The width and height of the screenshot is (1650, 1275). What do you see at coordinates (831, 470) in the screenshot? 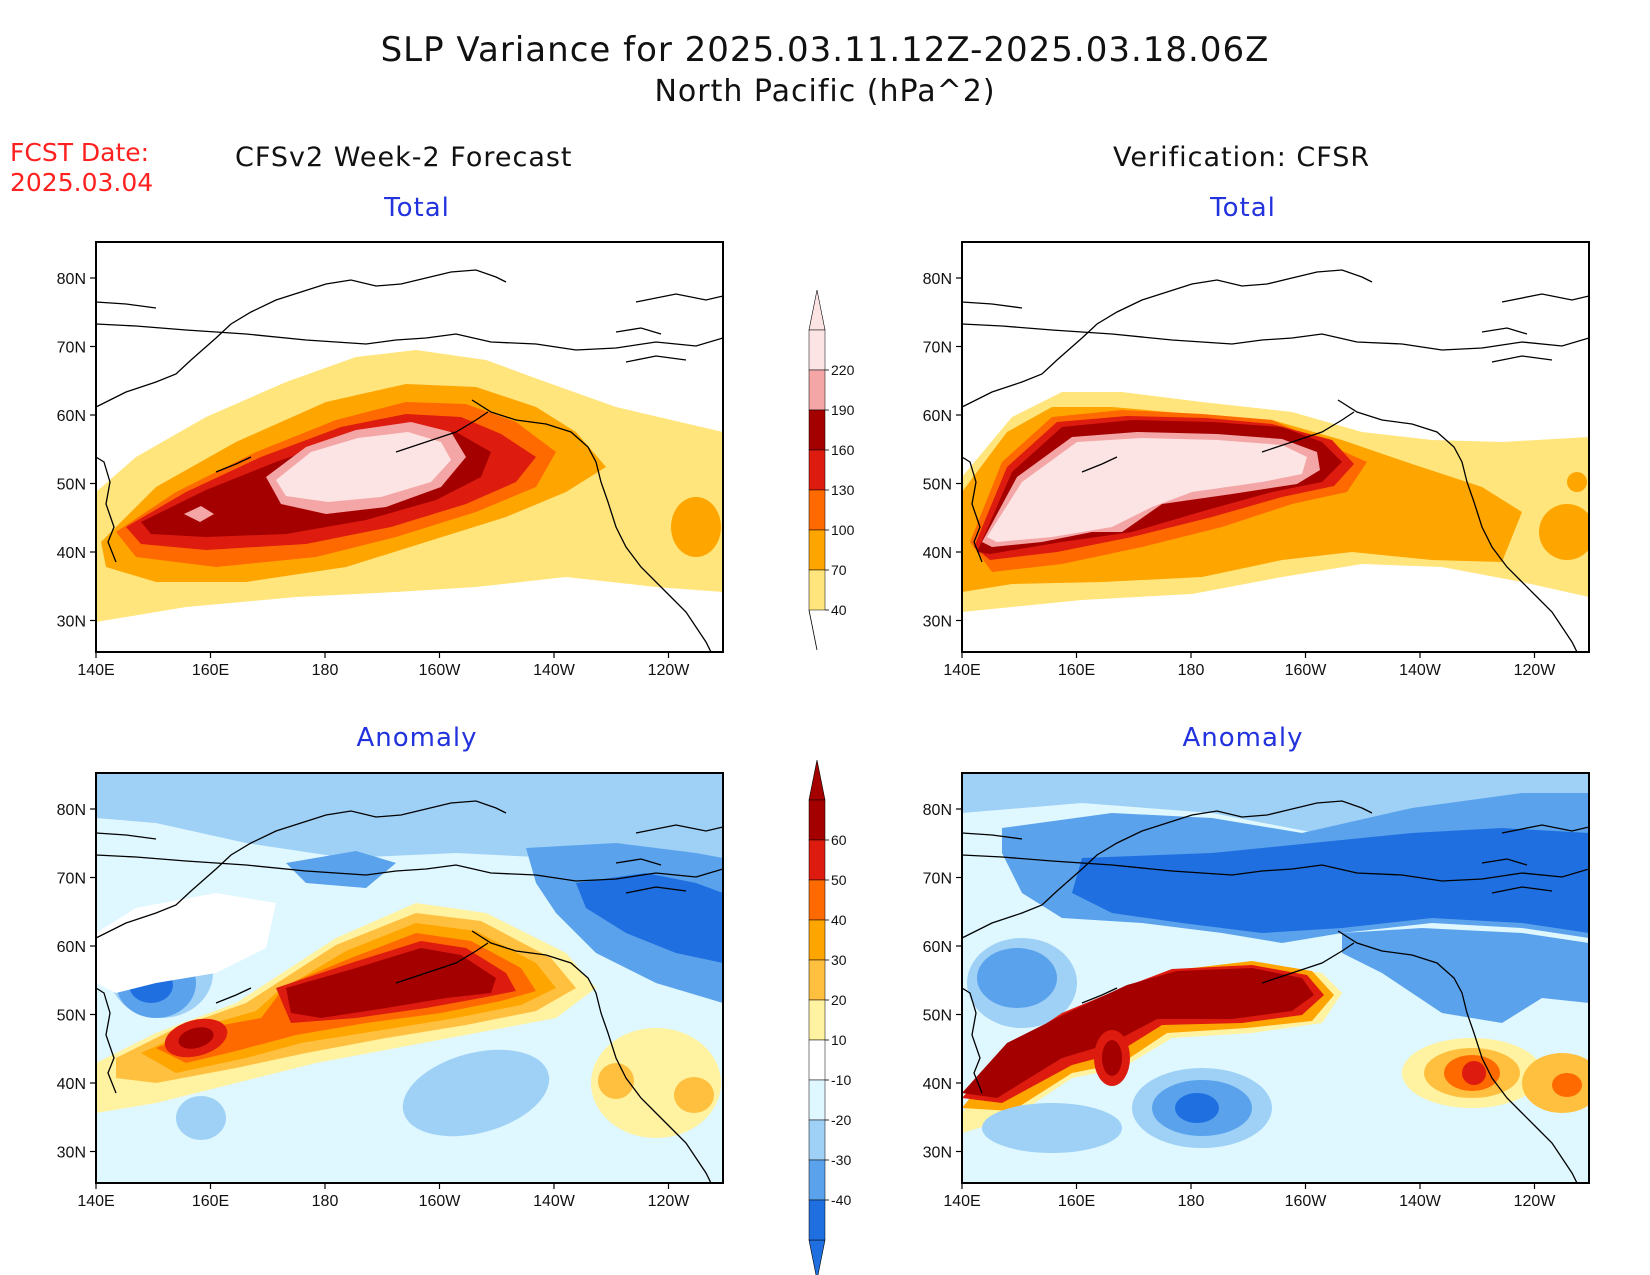
I see `colorbar-total: 220 190 160 130 100 70 40` at bounding box center [831, 470].